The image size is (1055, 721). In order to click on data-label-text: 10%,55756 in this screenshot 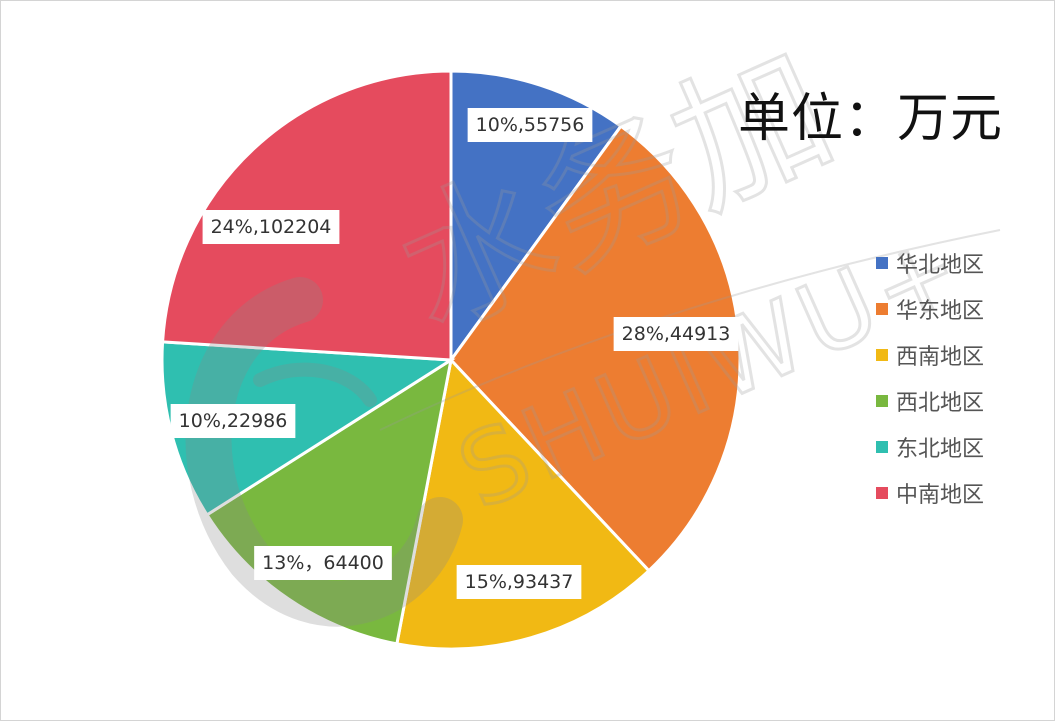, I will do `click(530, 125)`.